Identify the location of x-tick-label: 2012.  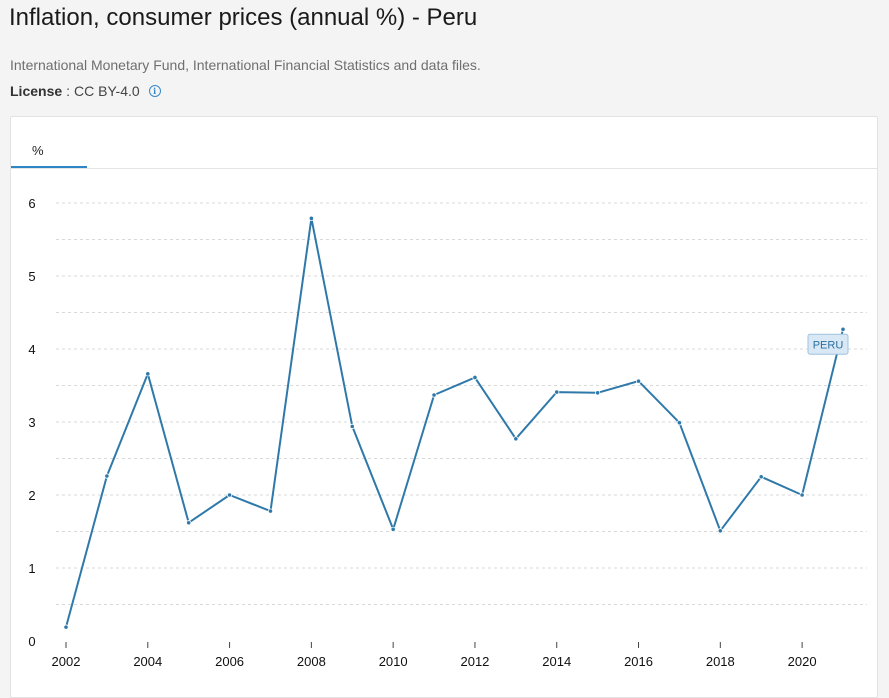
(474, 661).